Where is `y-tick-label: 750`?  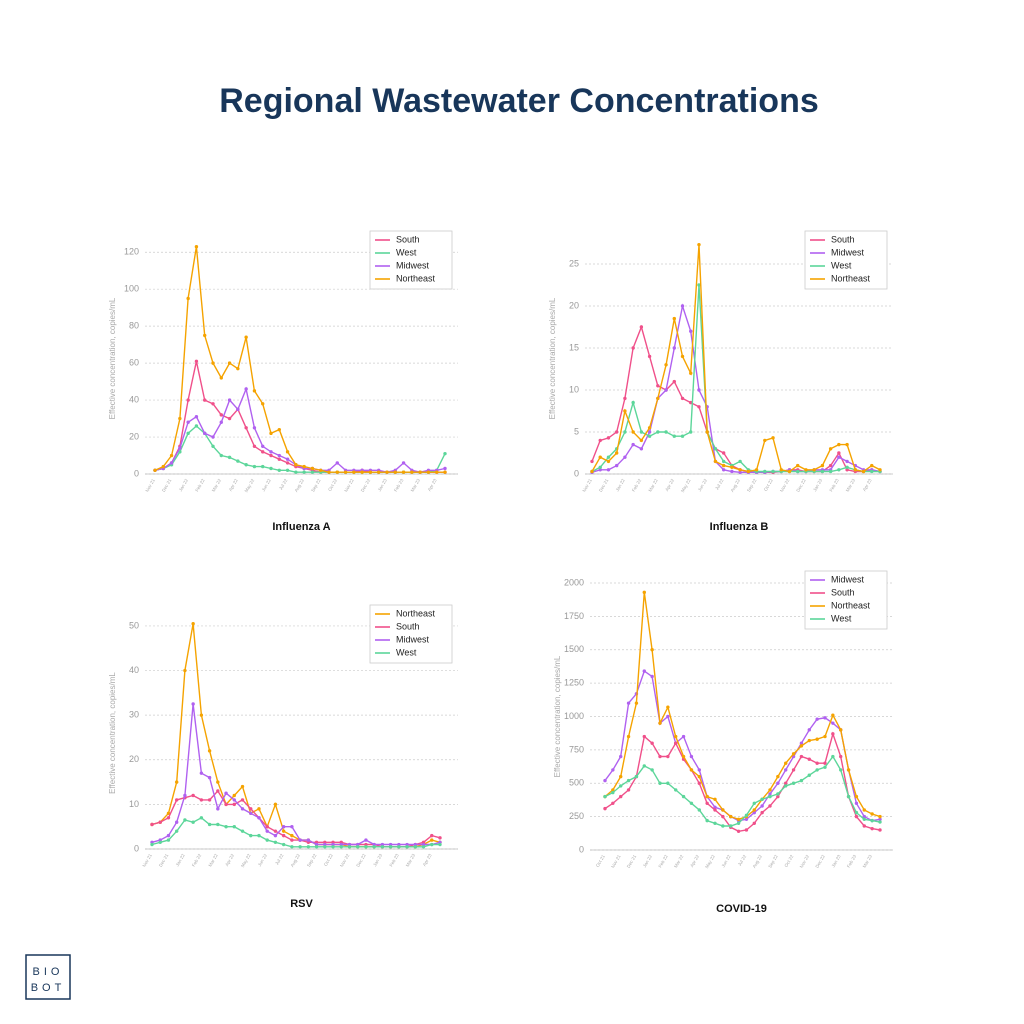
y-tick-label: 750 is located at coordinates (576, 749).